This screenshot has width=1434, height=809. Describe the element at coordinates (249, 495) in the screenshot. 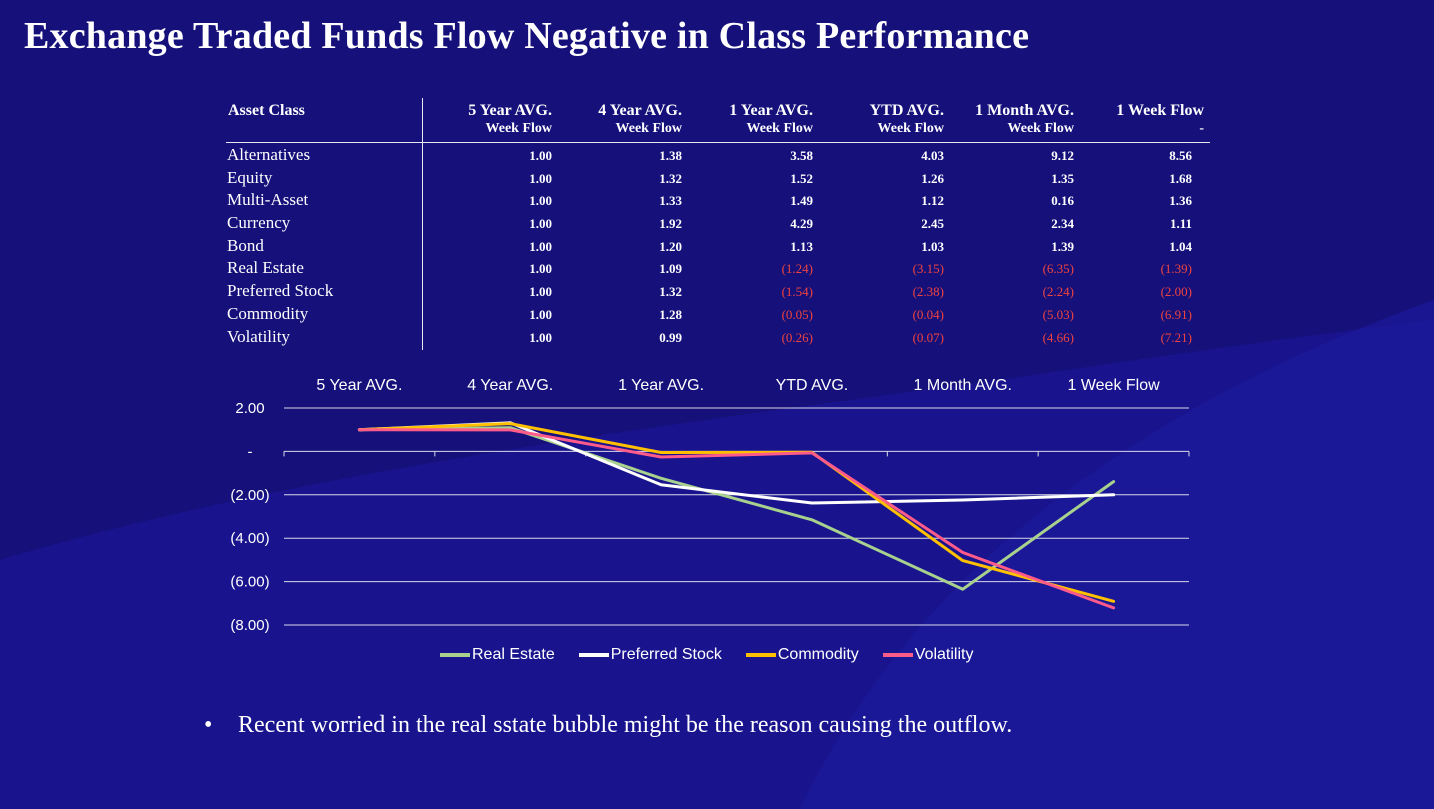

I see `y-tick-label: (2.00)` at that location.